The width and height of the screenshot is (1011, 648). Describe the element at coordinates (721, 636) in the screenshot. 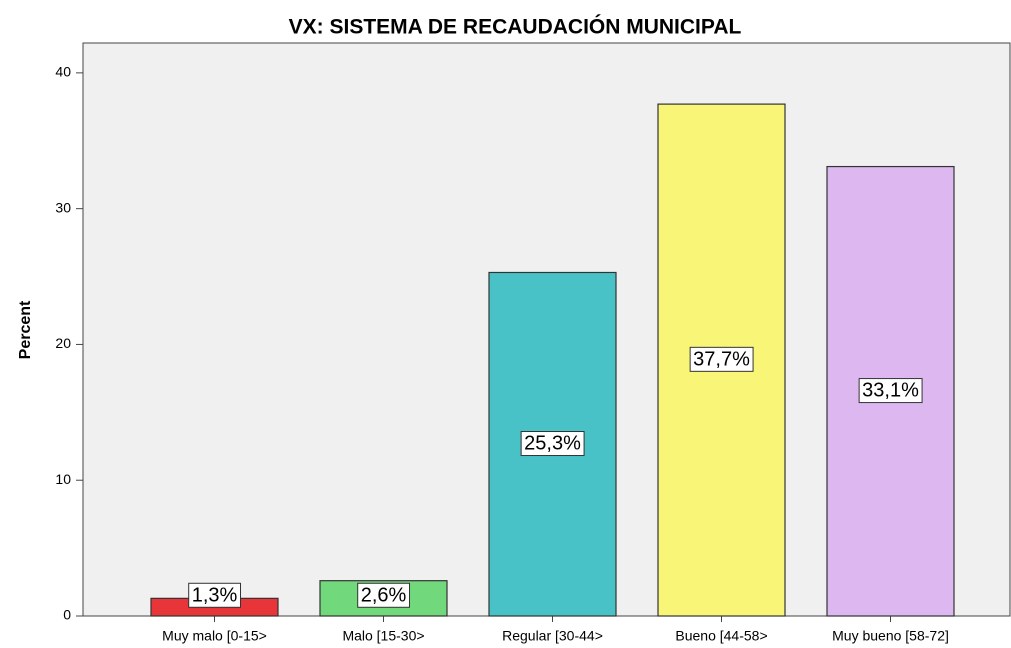

I see `x-tick-label: Bueno [44-58>` at that location.